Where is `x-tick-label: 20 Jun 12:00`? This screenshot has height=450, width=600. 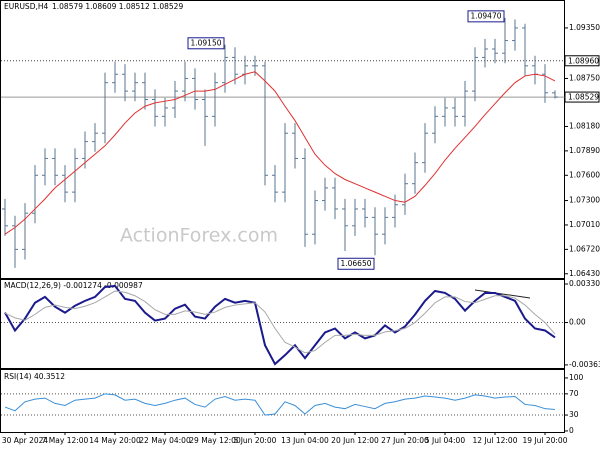 x-tick-label: 20 Jun 12:00 is located at coordinates (355, 440).